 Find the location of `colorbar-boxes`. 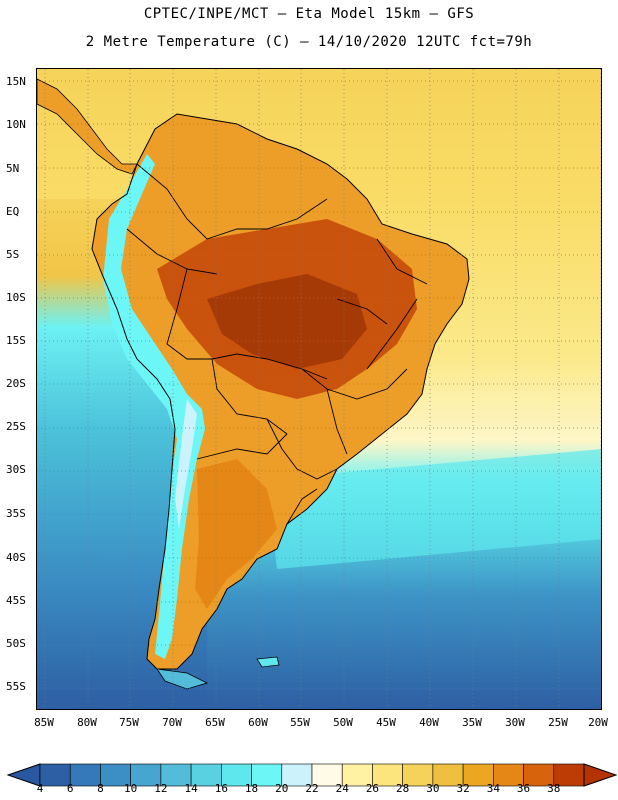

colorbar-boxes is located at coordinates (312, 775).